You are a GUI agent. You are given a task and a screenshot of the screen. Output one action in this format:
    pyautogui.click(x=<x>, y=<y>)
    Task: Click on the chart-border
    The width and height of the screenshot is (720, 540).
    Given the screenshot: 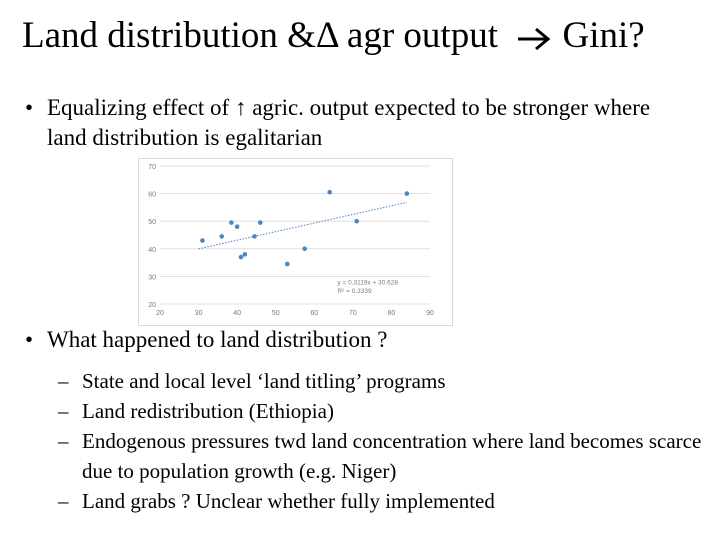 What is the action you would take?
    pyautogui.click(x=295, y=242)
    